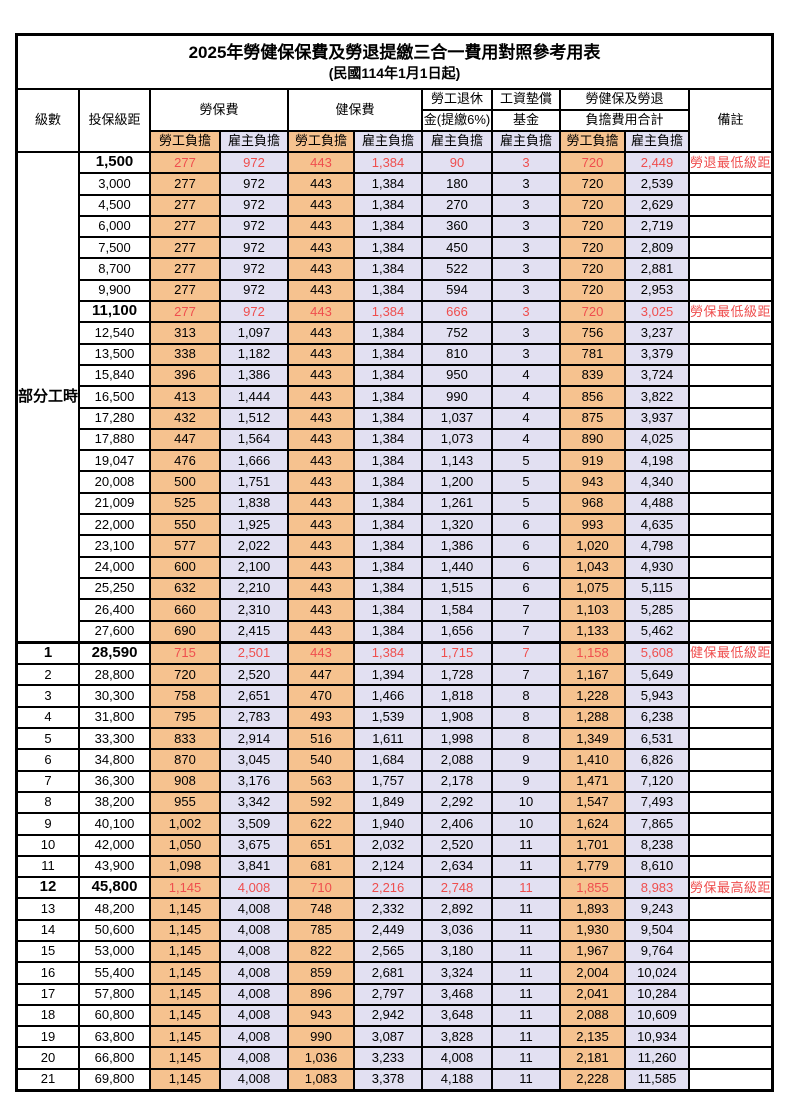  I want to click on labor-employee-cell: 1,098, so click(185, 866).